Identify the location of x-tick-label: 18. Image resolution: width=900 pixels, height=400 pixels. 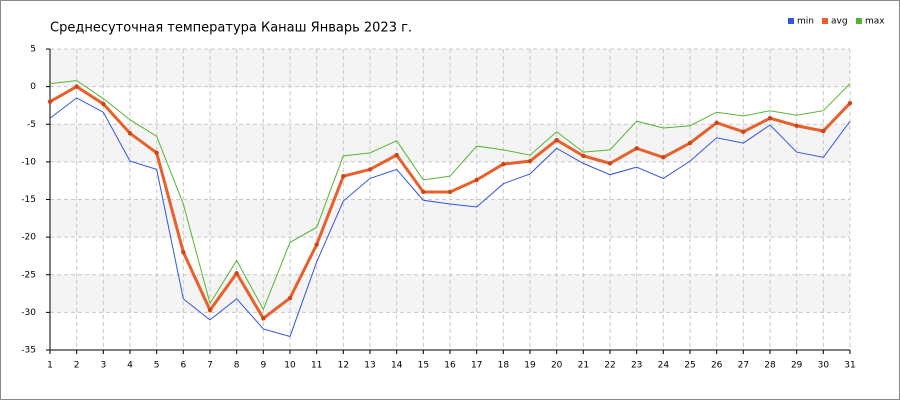
(504, 366).